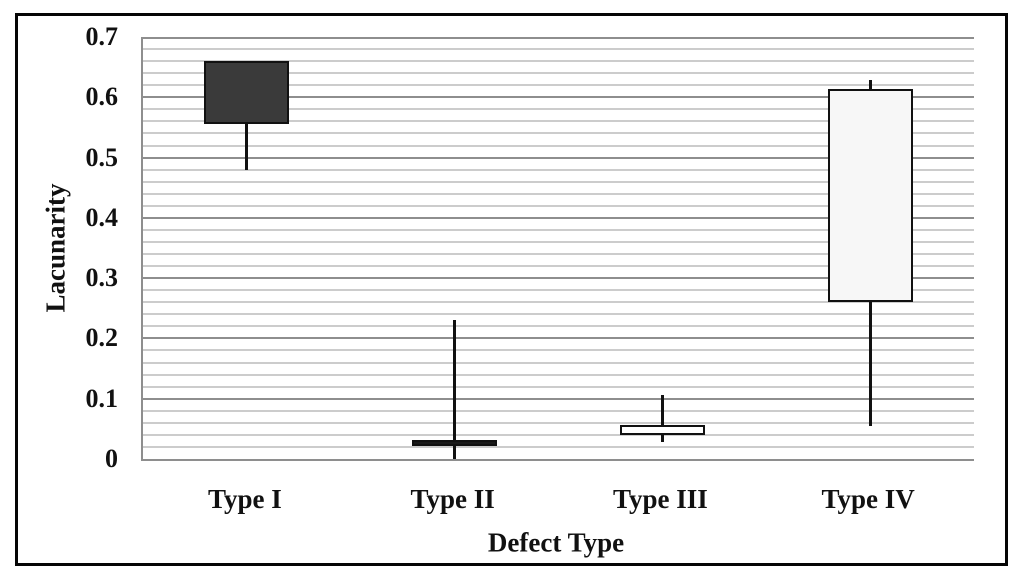 This screenshot has height=586, width=1024. I want to click on y-tick-label: 0.1, so click(102, 398).